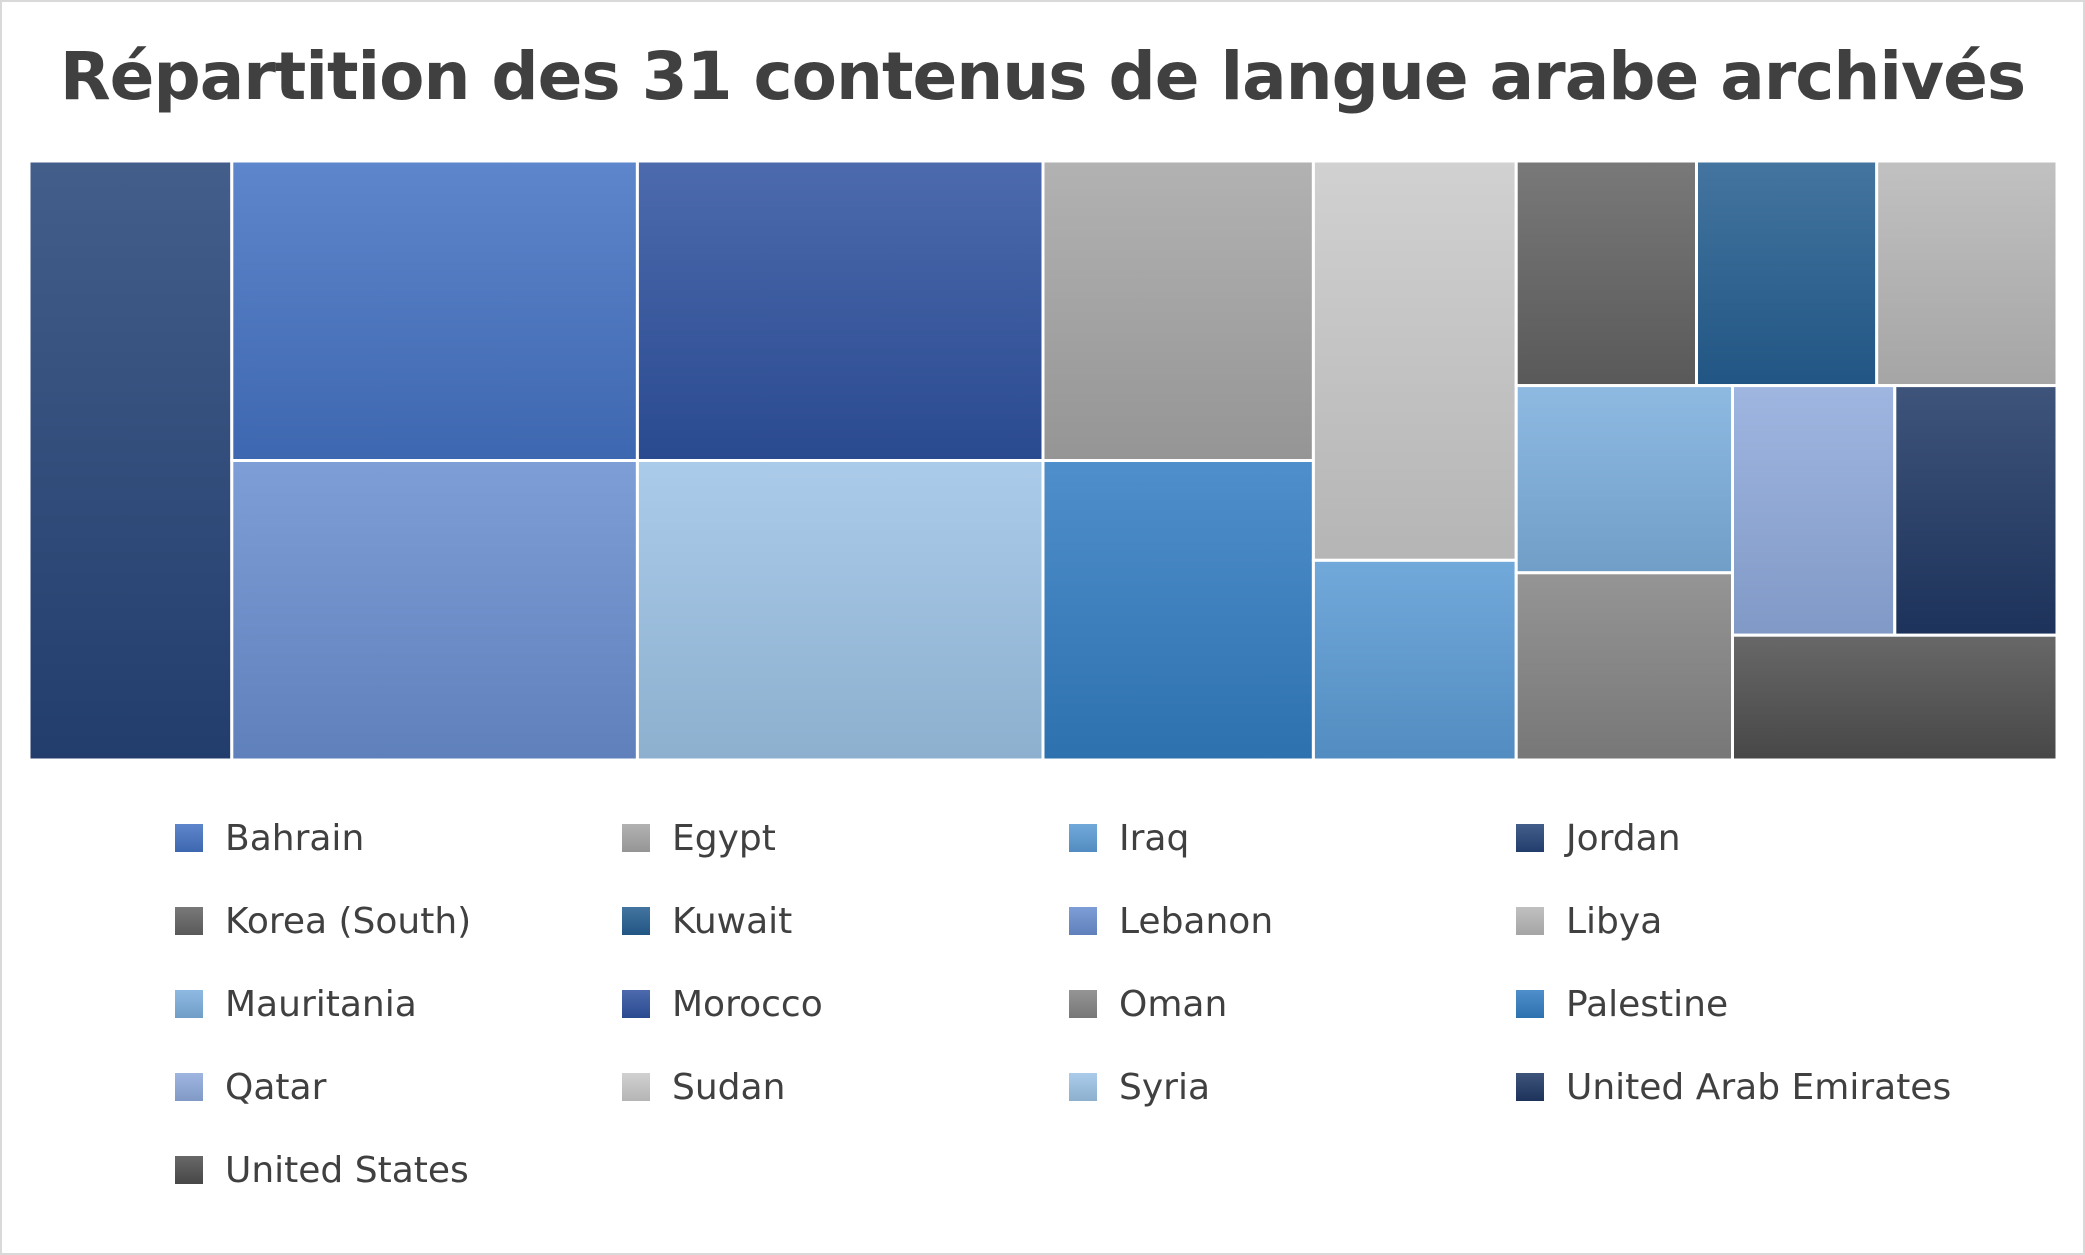  I want to click on treemap-cell-sudan, so click(1414, 360).